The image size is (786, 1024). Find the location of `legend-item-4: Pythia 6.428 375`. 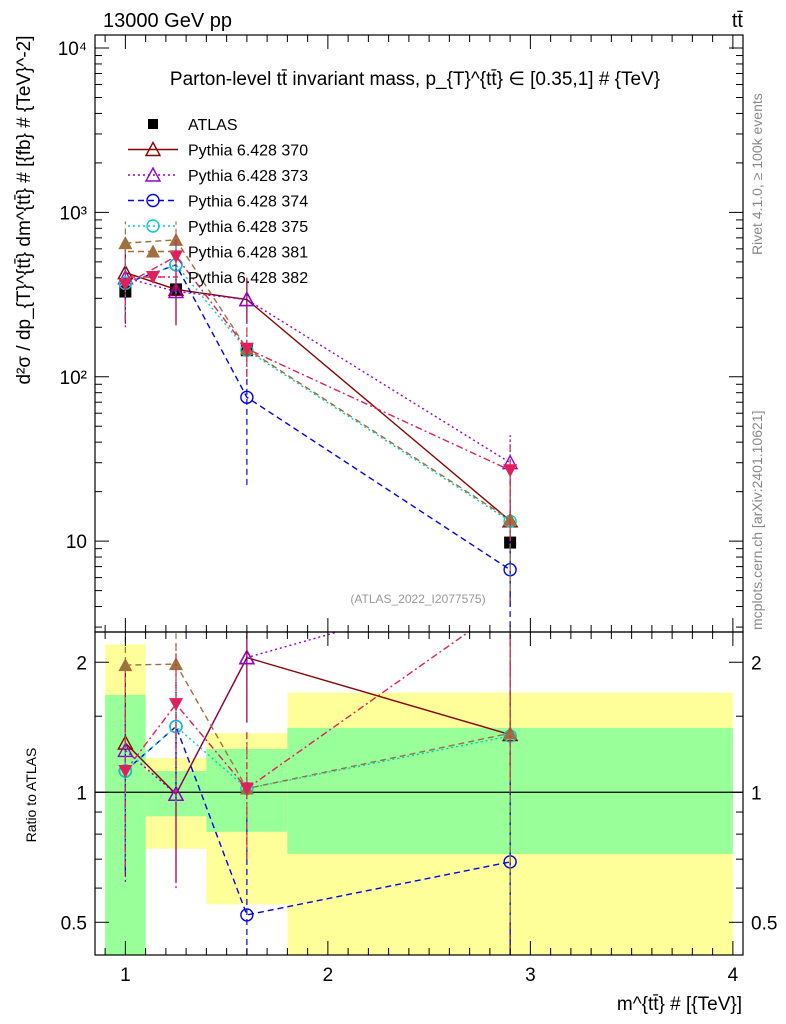

legend-item-4: Pythia 6.428 375 is located at coordinates (218, 227).